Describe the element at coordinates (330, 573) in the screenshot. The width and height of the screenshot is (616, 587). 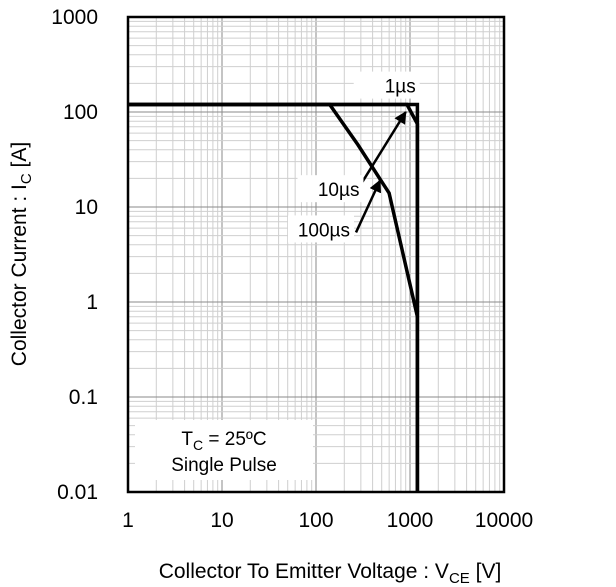
I see `x-axis-label: Collector To Emitter Voltage : VCE [V]` at that location.